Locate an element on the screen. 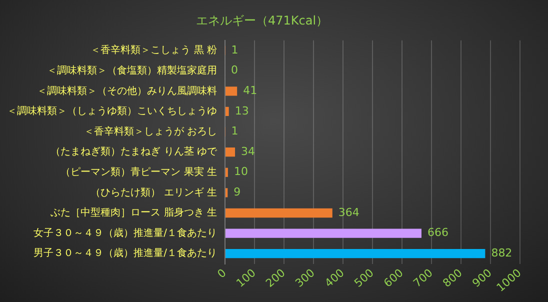 The width and height of the screenshot is (548, 302). y-tick-label: （たまねぎ類）たまねぎ りん茎 ゆで is located at coordinates (134, 152).